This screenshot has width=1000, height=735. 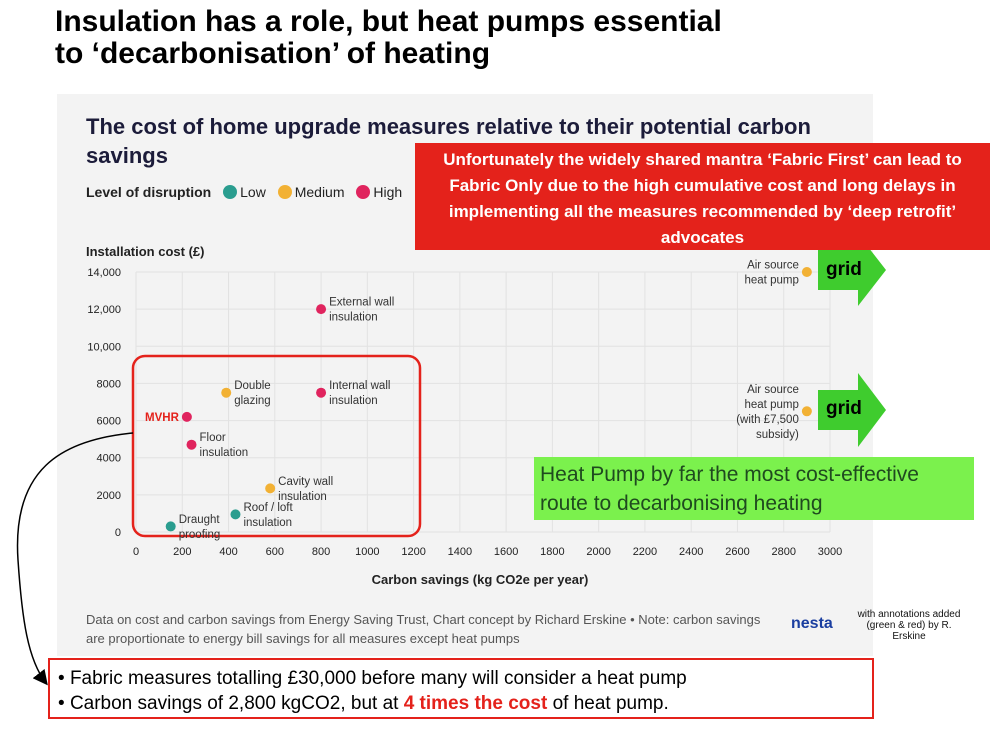 I want to click on grid-arrow-top-label: grid, so click(x=844, y=269).